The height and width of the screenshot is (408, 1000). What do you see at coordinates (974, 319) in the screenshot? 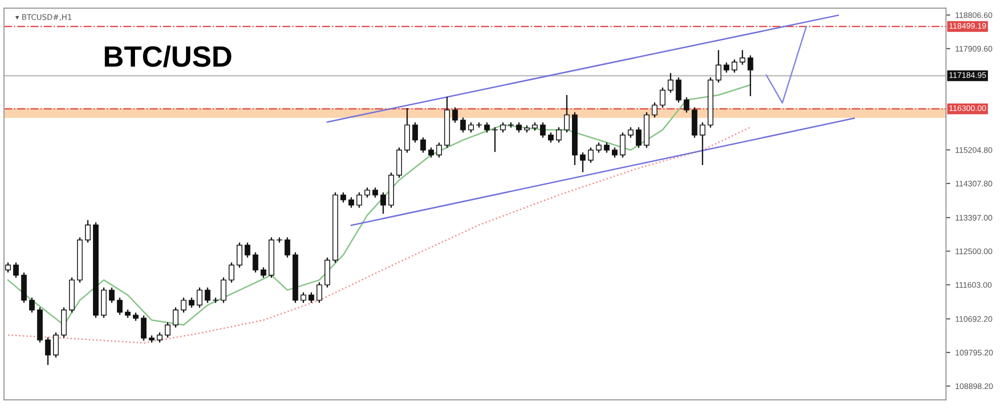
I see `y-tick-label: 110692.20` at bounding box center [974, 319].